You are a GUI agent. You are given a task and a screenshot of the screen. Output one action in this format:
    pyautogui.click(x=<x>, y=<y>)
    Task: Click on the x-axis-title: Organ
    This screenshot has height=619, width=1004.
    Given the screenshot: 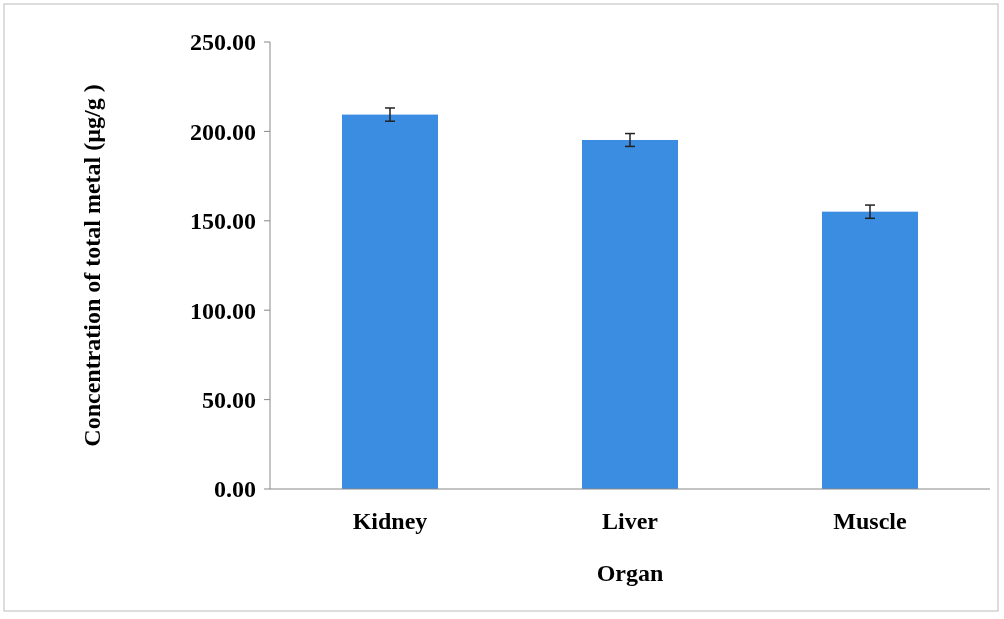 What is the action you would take?
    pyautogui.click(x=630, y=573)
    